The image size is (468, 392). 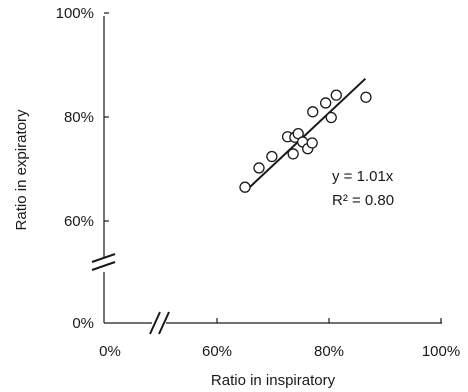 What do you see at coordinates (441, 351) in the screenshot?
I see `x-tick-label: 100%` at bounding box center [441, 351].